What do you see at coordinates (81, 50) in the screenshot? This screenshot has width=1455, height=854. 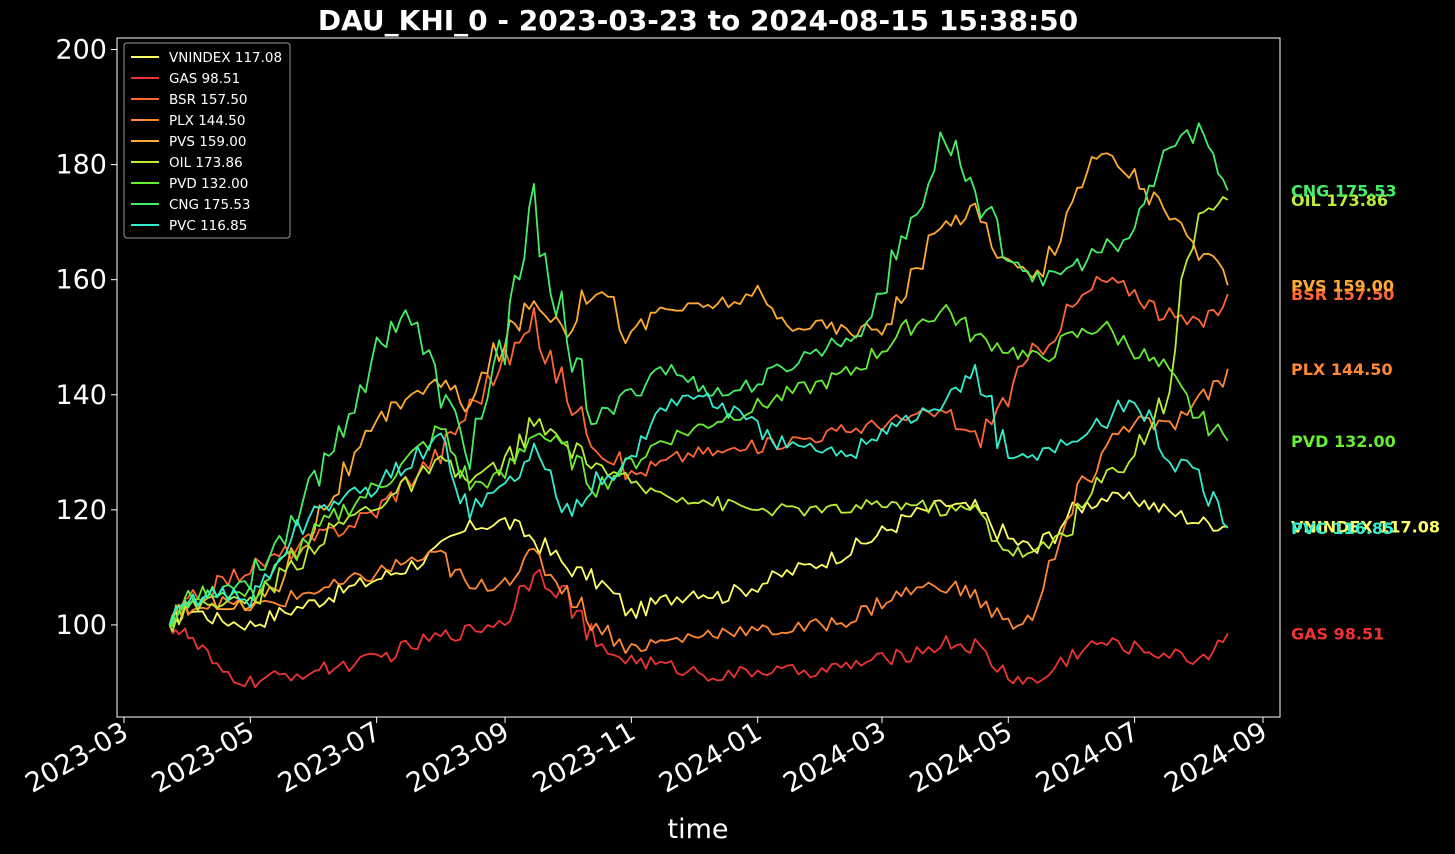 I see `y-tick-label: 200` at bounding box center [81, 50].